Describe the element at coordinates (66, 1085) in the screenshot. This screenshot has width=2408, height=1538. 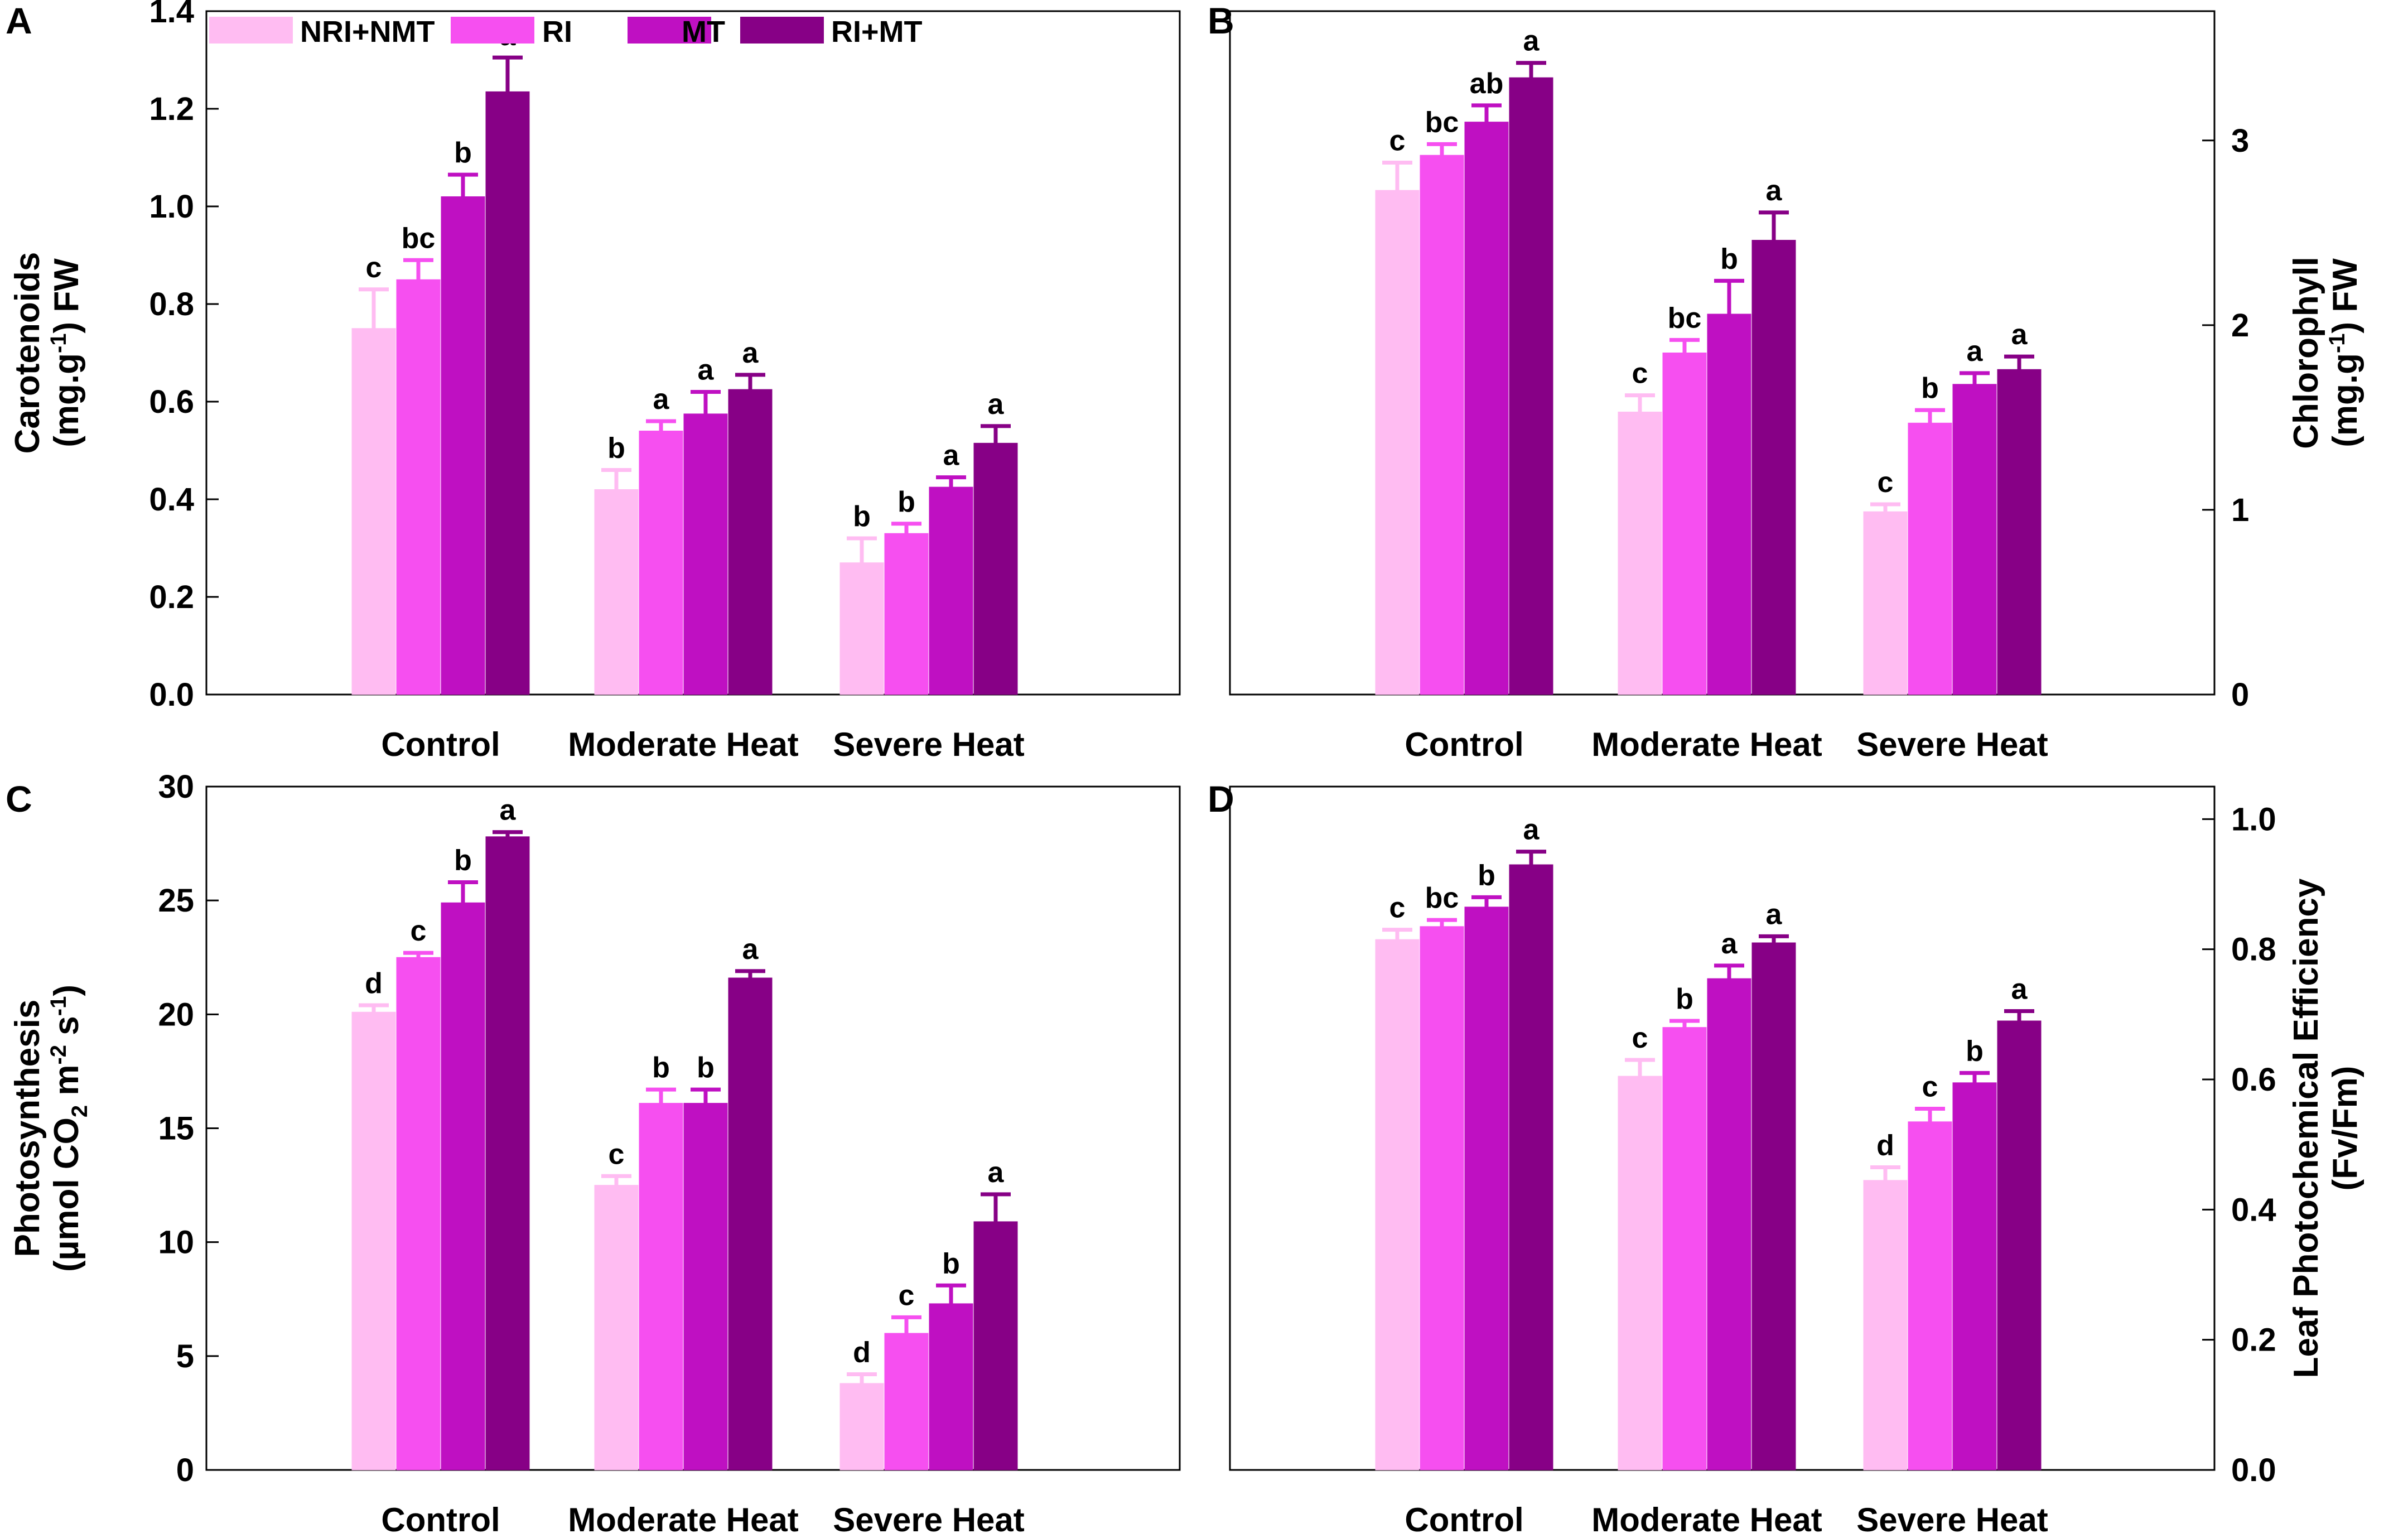
I see `label-span: m` at that location.